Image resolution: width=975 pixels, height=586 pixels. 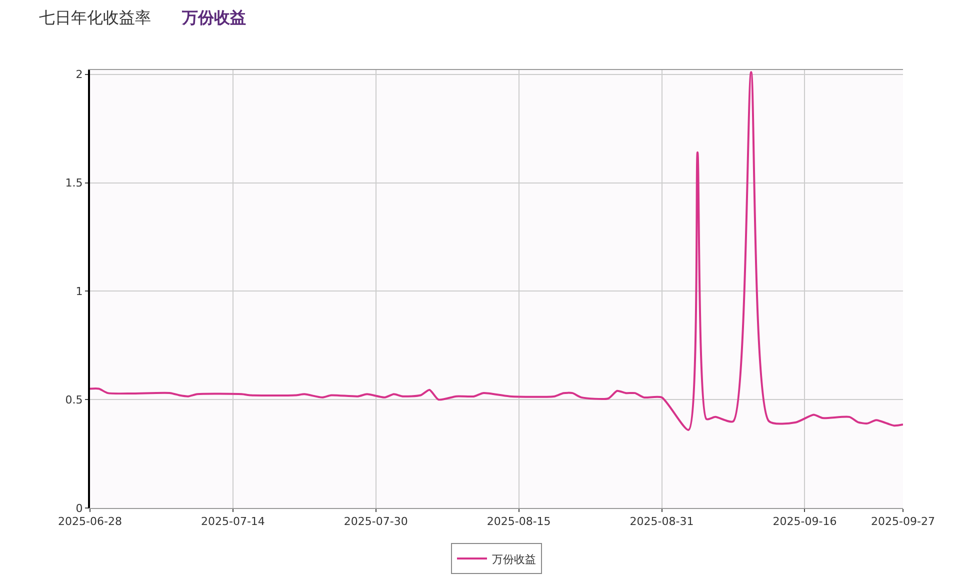 I want to click on x-tick-label: 2025-09-16, so click(x=804, y=521).